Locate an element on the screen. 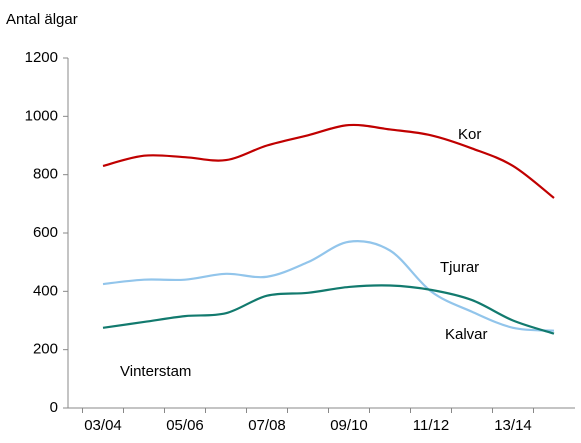  x-tick-label: 11/12 is located at coordinates (431, 425).